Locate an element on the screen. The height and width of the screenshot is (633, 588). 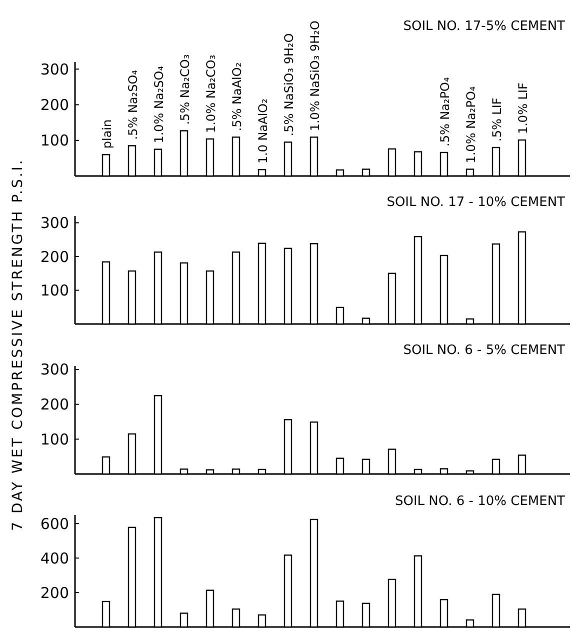
chart-title: SOIL NO. 17-5% CEMENT is located at coordinates (484, 26).